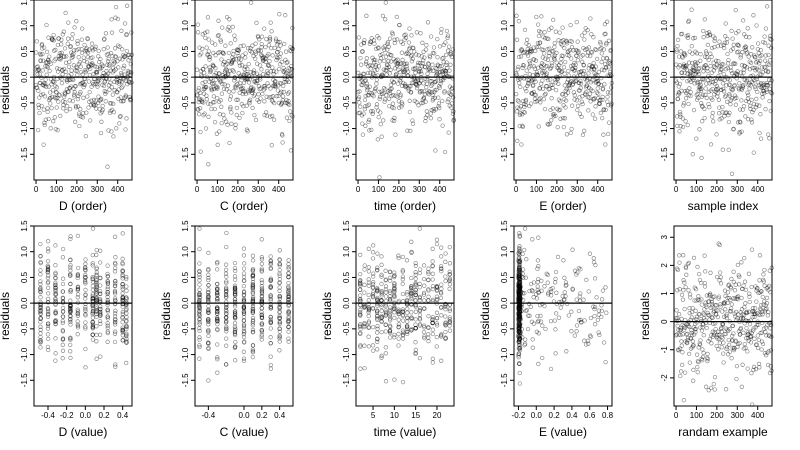 This screenshot has width=800, height=450. Describe the element at coordinates (346, 51) in the screenshot. I see `y-tick-label: 0.5` at that location.